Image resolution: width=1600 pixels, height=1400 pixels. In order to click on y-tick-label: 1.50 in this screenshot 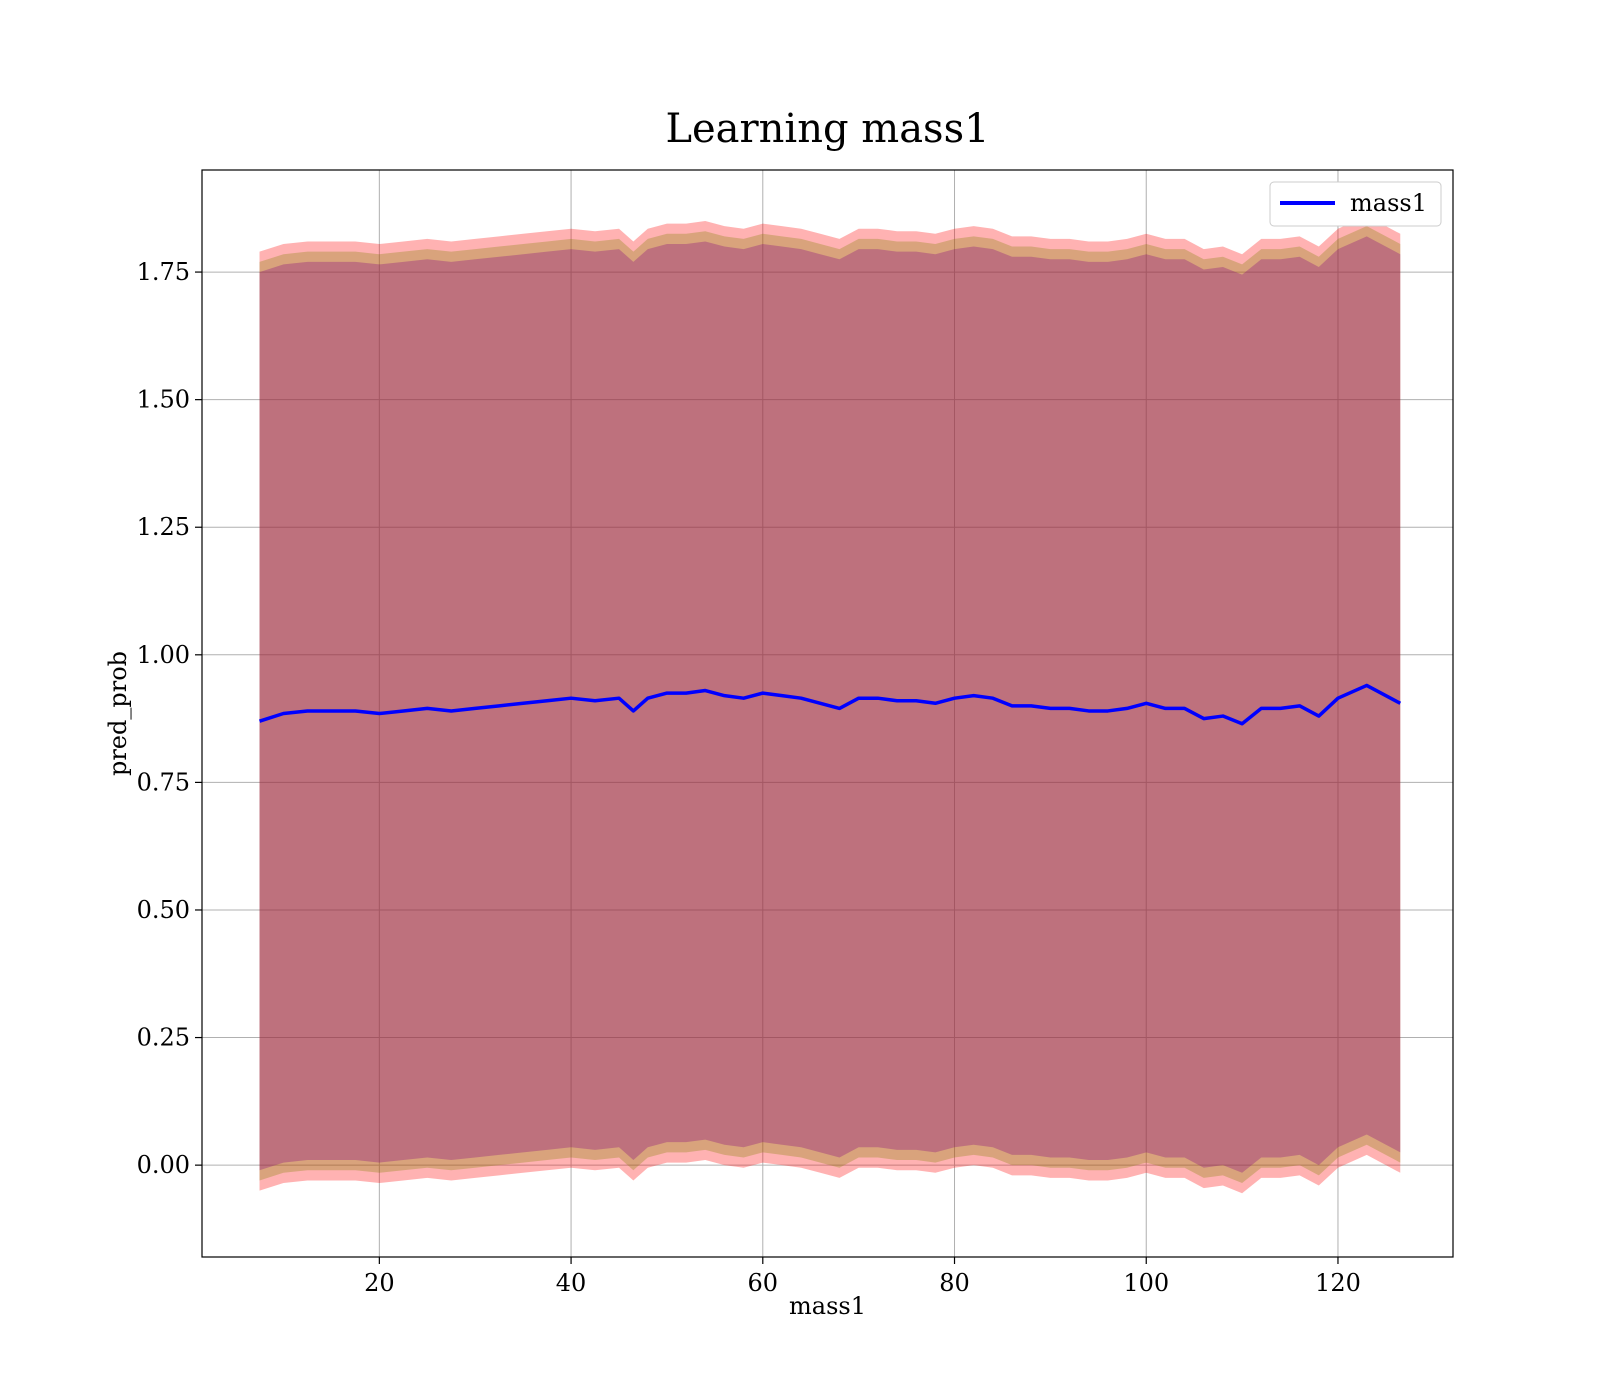, I will do `click(163, 400)`.